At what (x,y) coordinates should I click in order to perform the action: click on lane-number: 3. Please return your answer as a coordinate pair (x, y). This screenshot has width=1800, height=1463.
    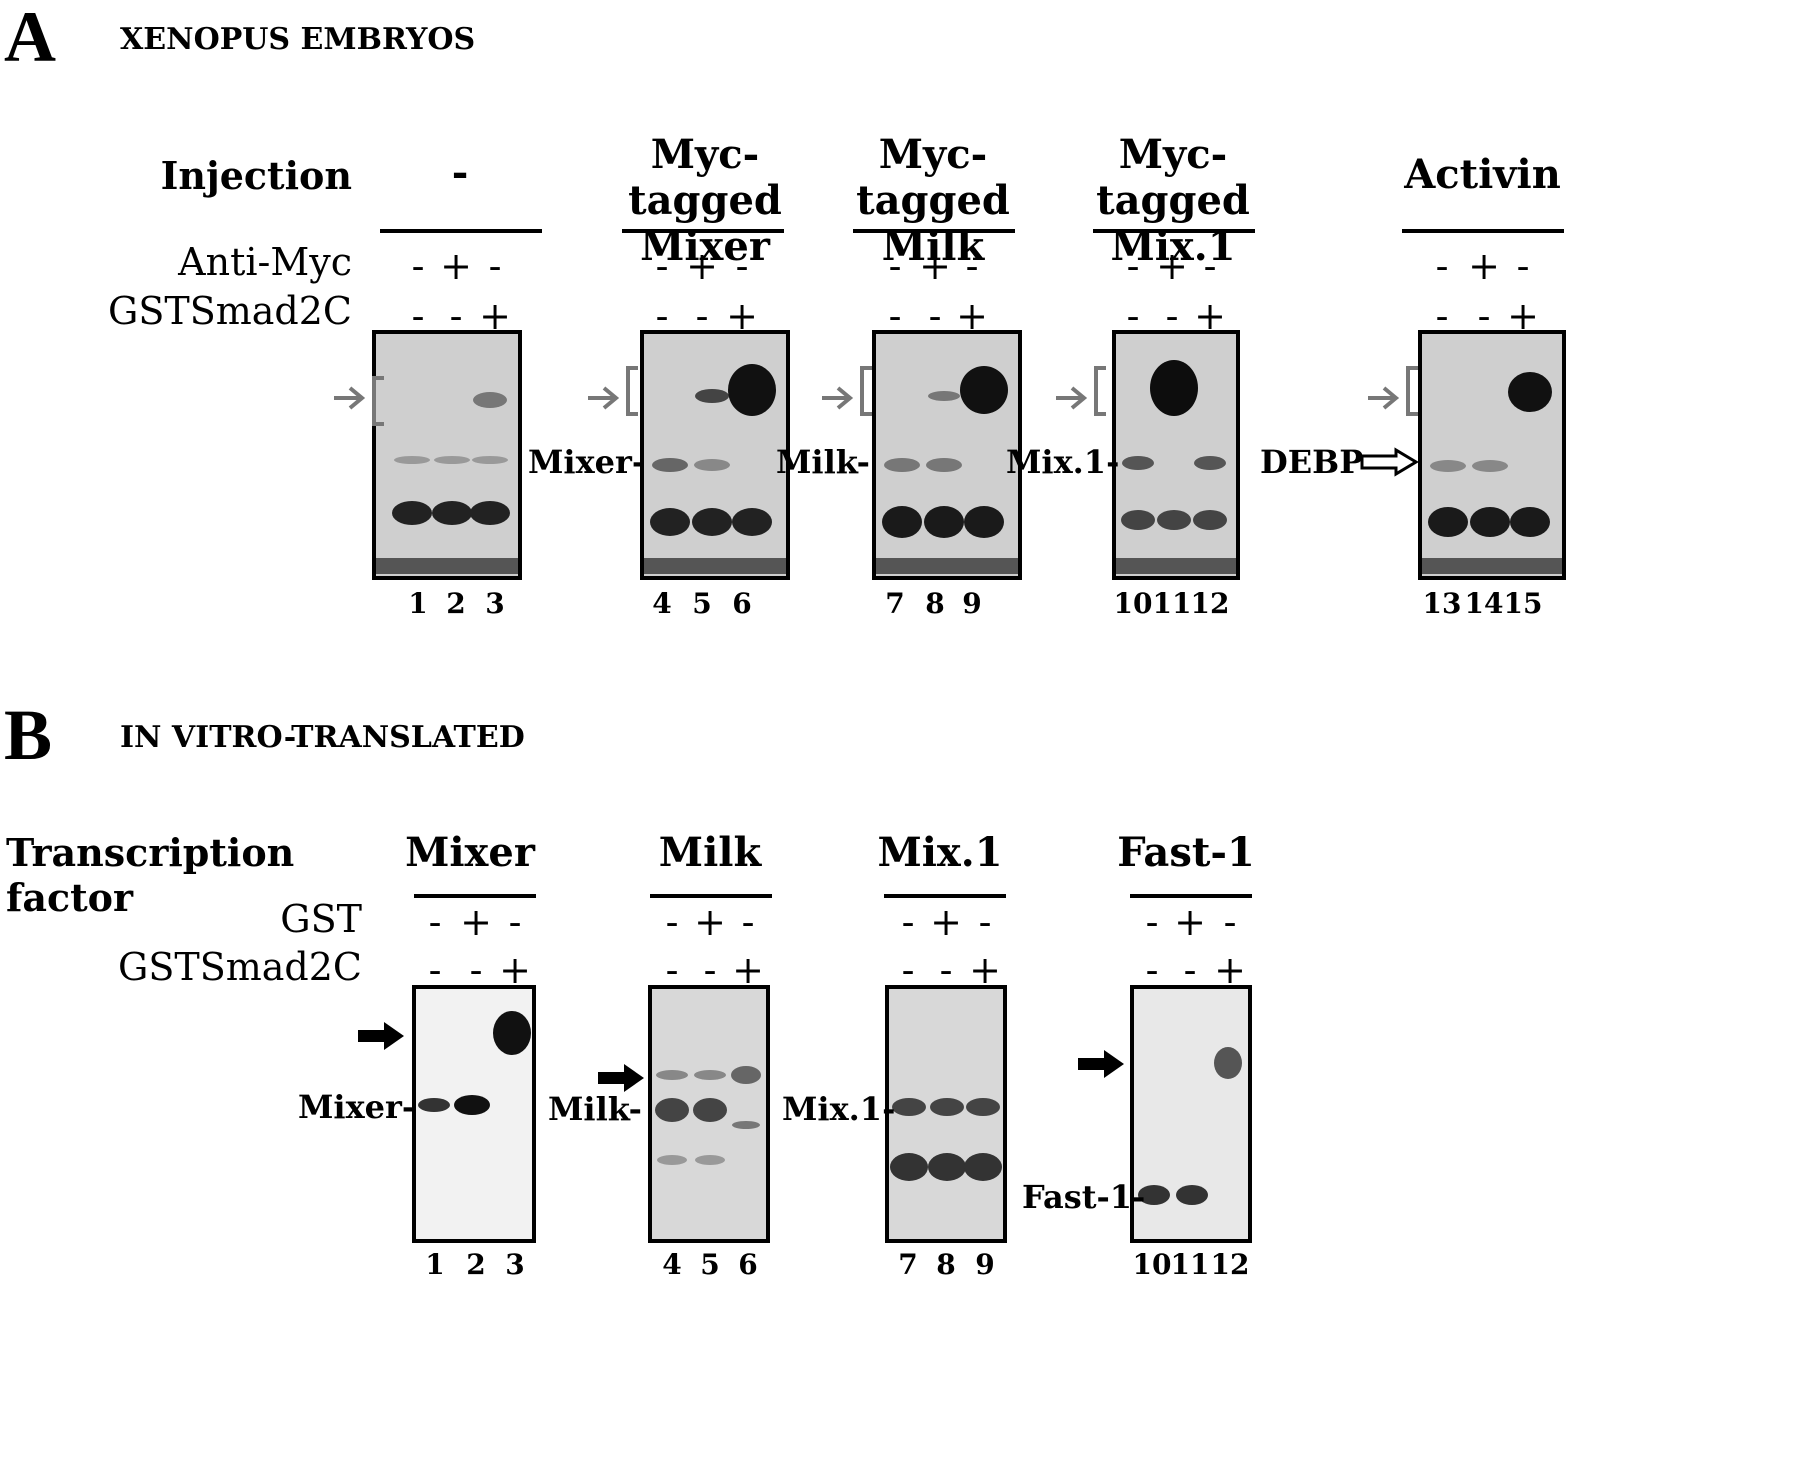
    Looking at the image, I should click on (495, 603).